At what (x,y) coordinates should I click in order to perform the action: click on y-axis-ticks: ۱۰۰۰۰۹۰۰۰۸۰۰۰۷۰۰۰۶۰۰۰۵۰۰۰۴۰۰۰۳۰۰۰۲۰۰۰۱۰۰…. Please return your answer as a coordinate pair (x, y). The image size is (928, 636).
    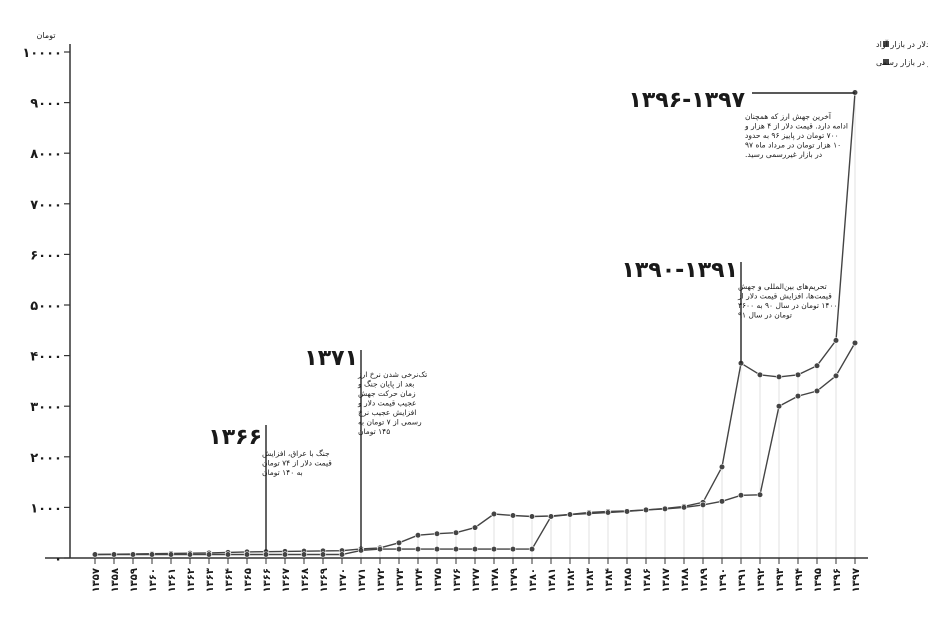
    Looking at the image, I should click on (46, 306).